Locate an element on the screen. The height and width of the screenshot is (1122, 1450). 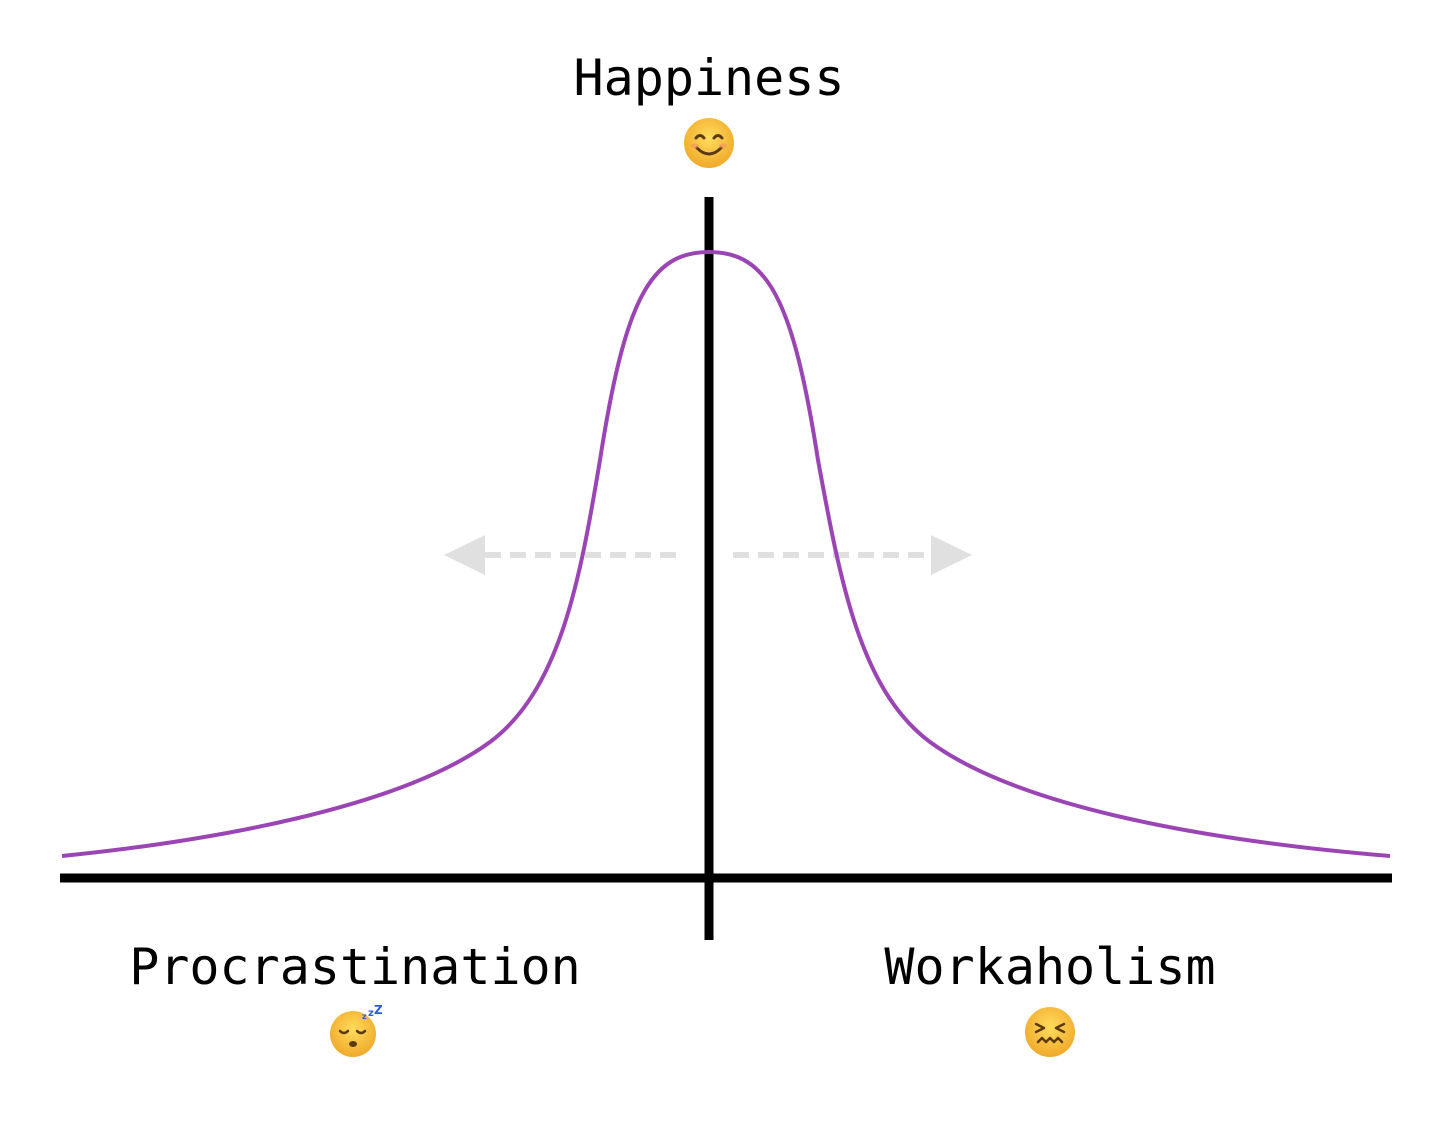
right-arrow is located at coordinates (852, 555).